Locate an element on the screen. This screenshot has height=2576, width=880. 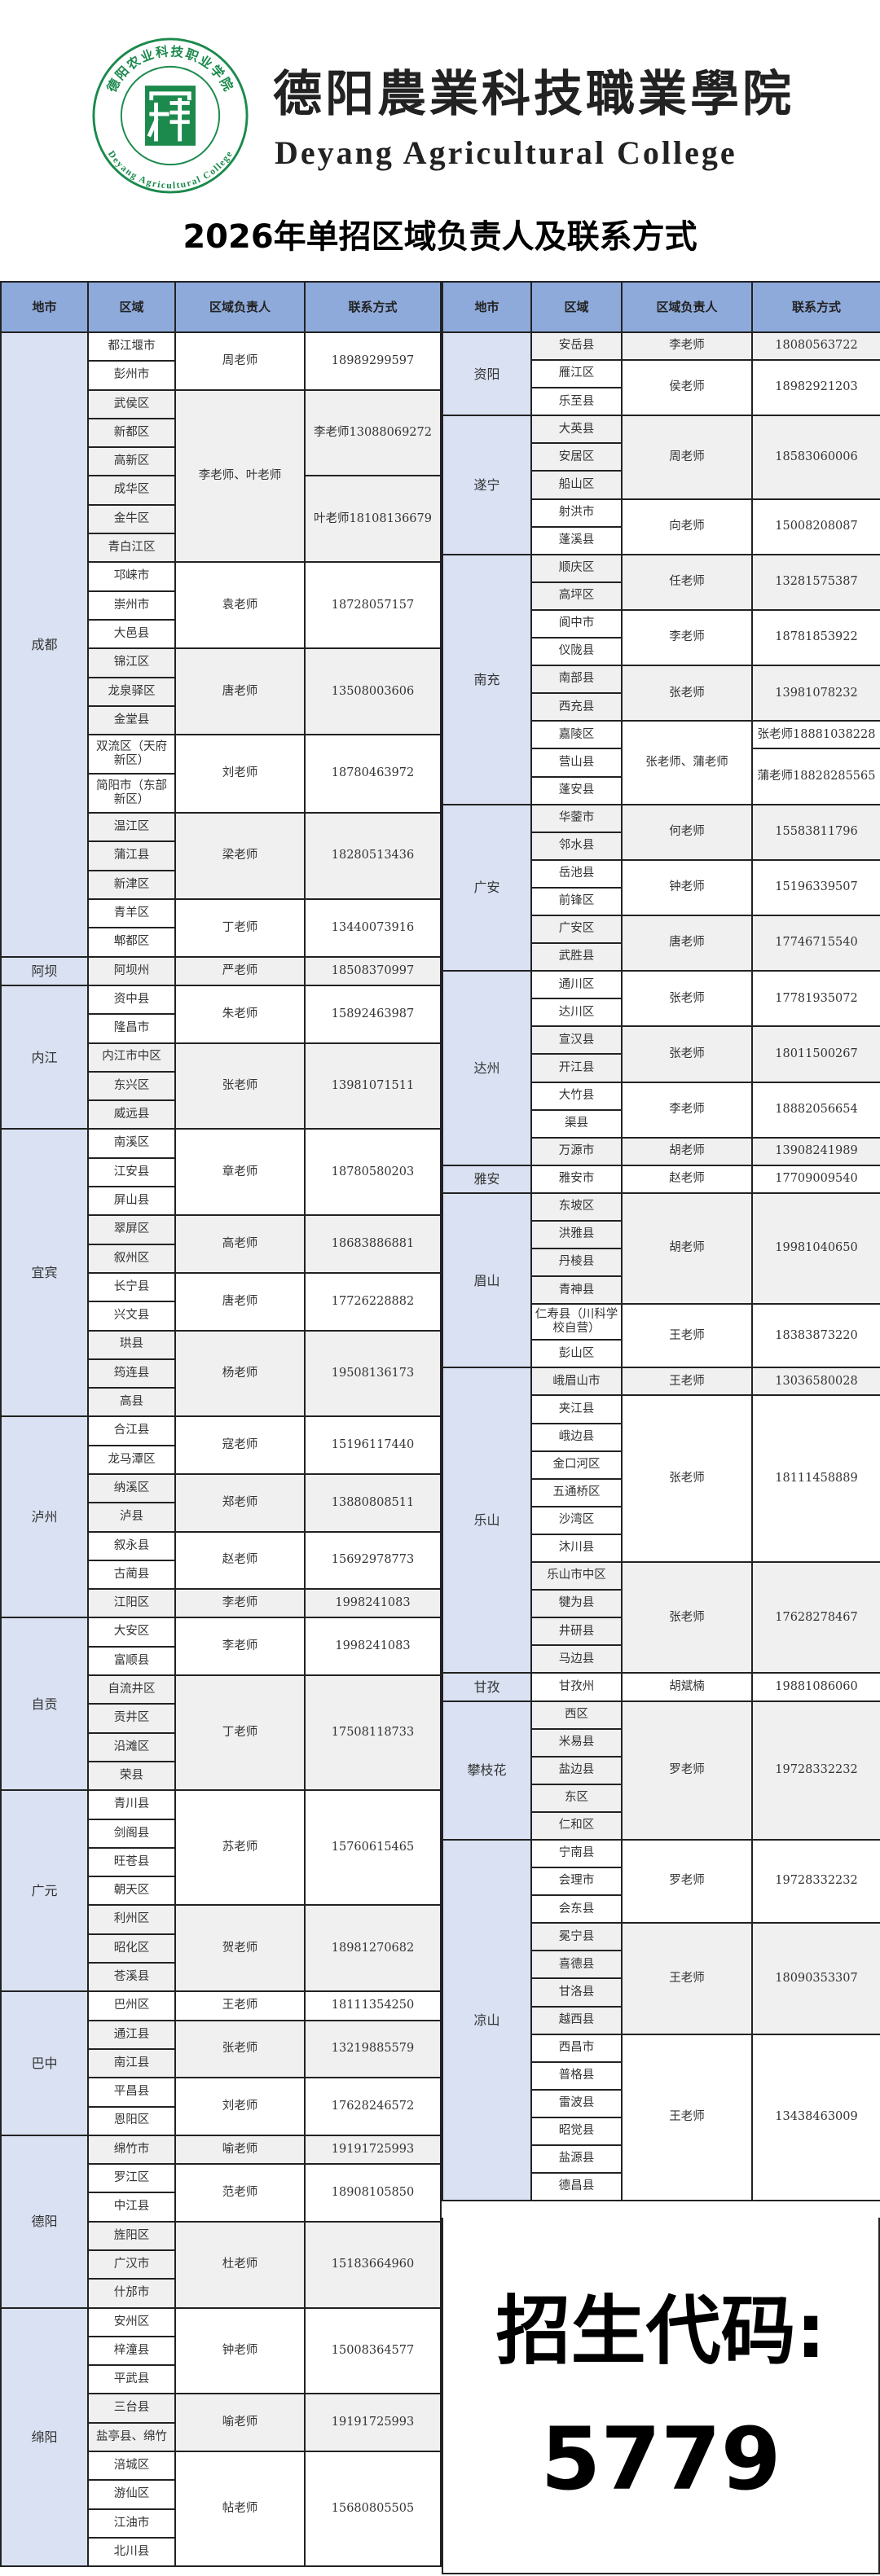
district-cell: 成华区 is located at coordinates (131, 490).